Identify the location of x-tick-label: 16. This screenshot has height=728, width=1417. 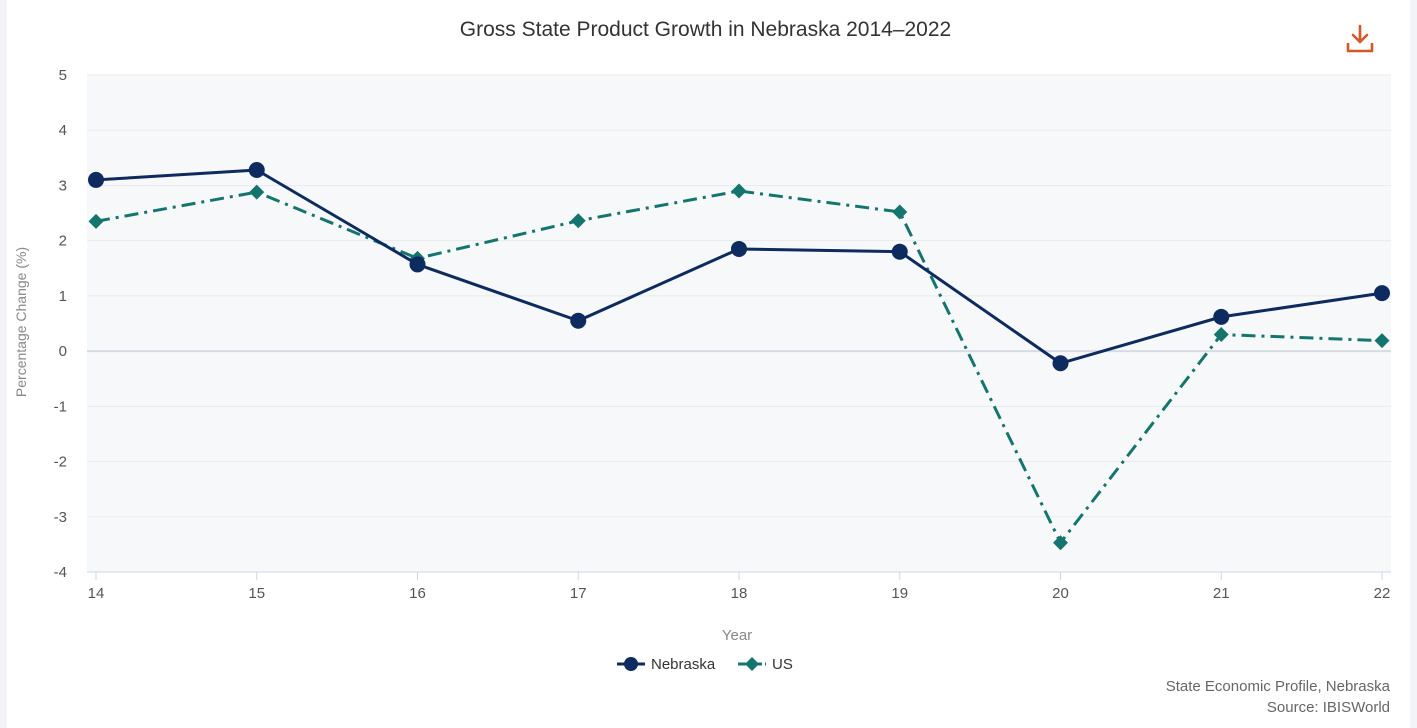
(417, 593).